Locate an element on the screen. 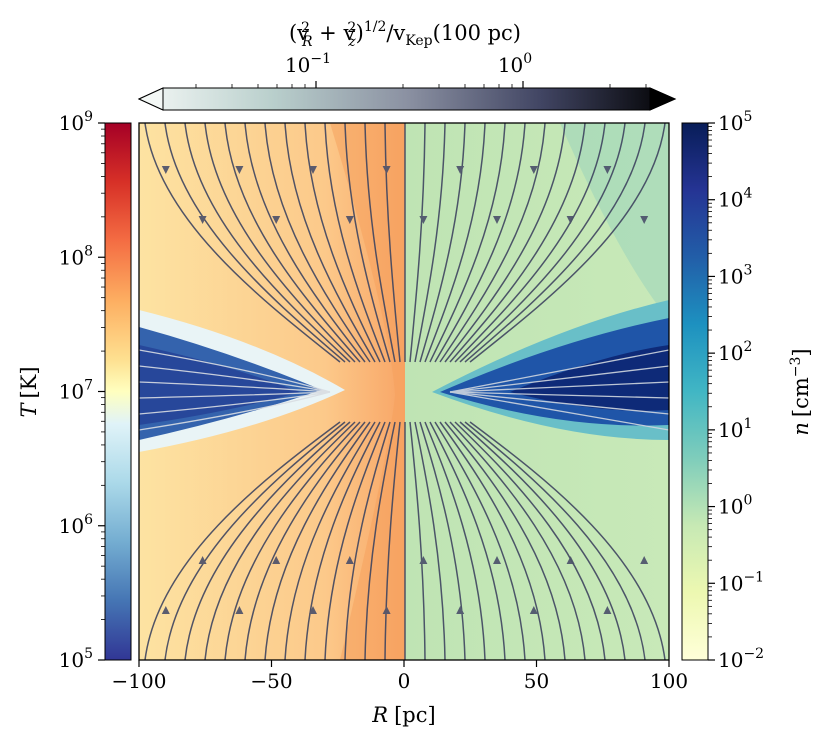 The image size is (829, 744). colorbar-tick-label: 10⁻² is located at coordinates (741, 659).